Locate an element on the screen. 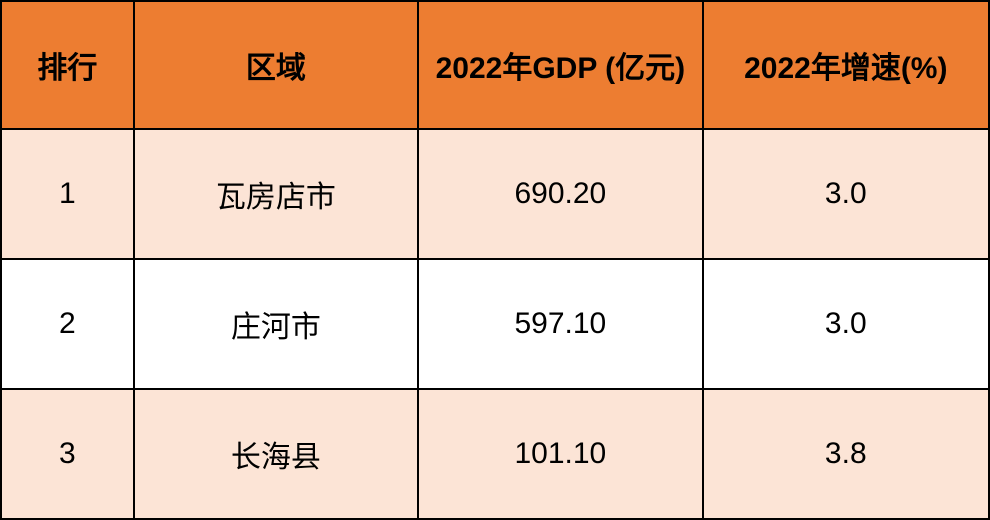 The image size is (990, 520). cell-gdp: 597.10 is located at coordinates (560, 324).